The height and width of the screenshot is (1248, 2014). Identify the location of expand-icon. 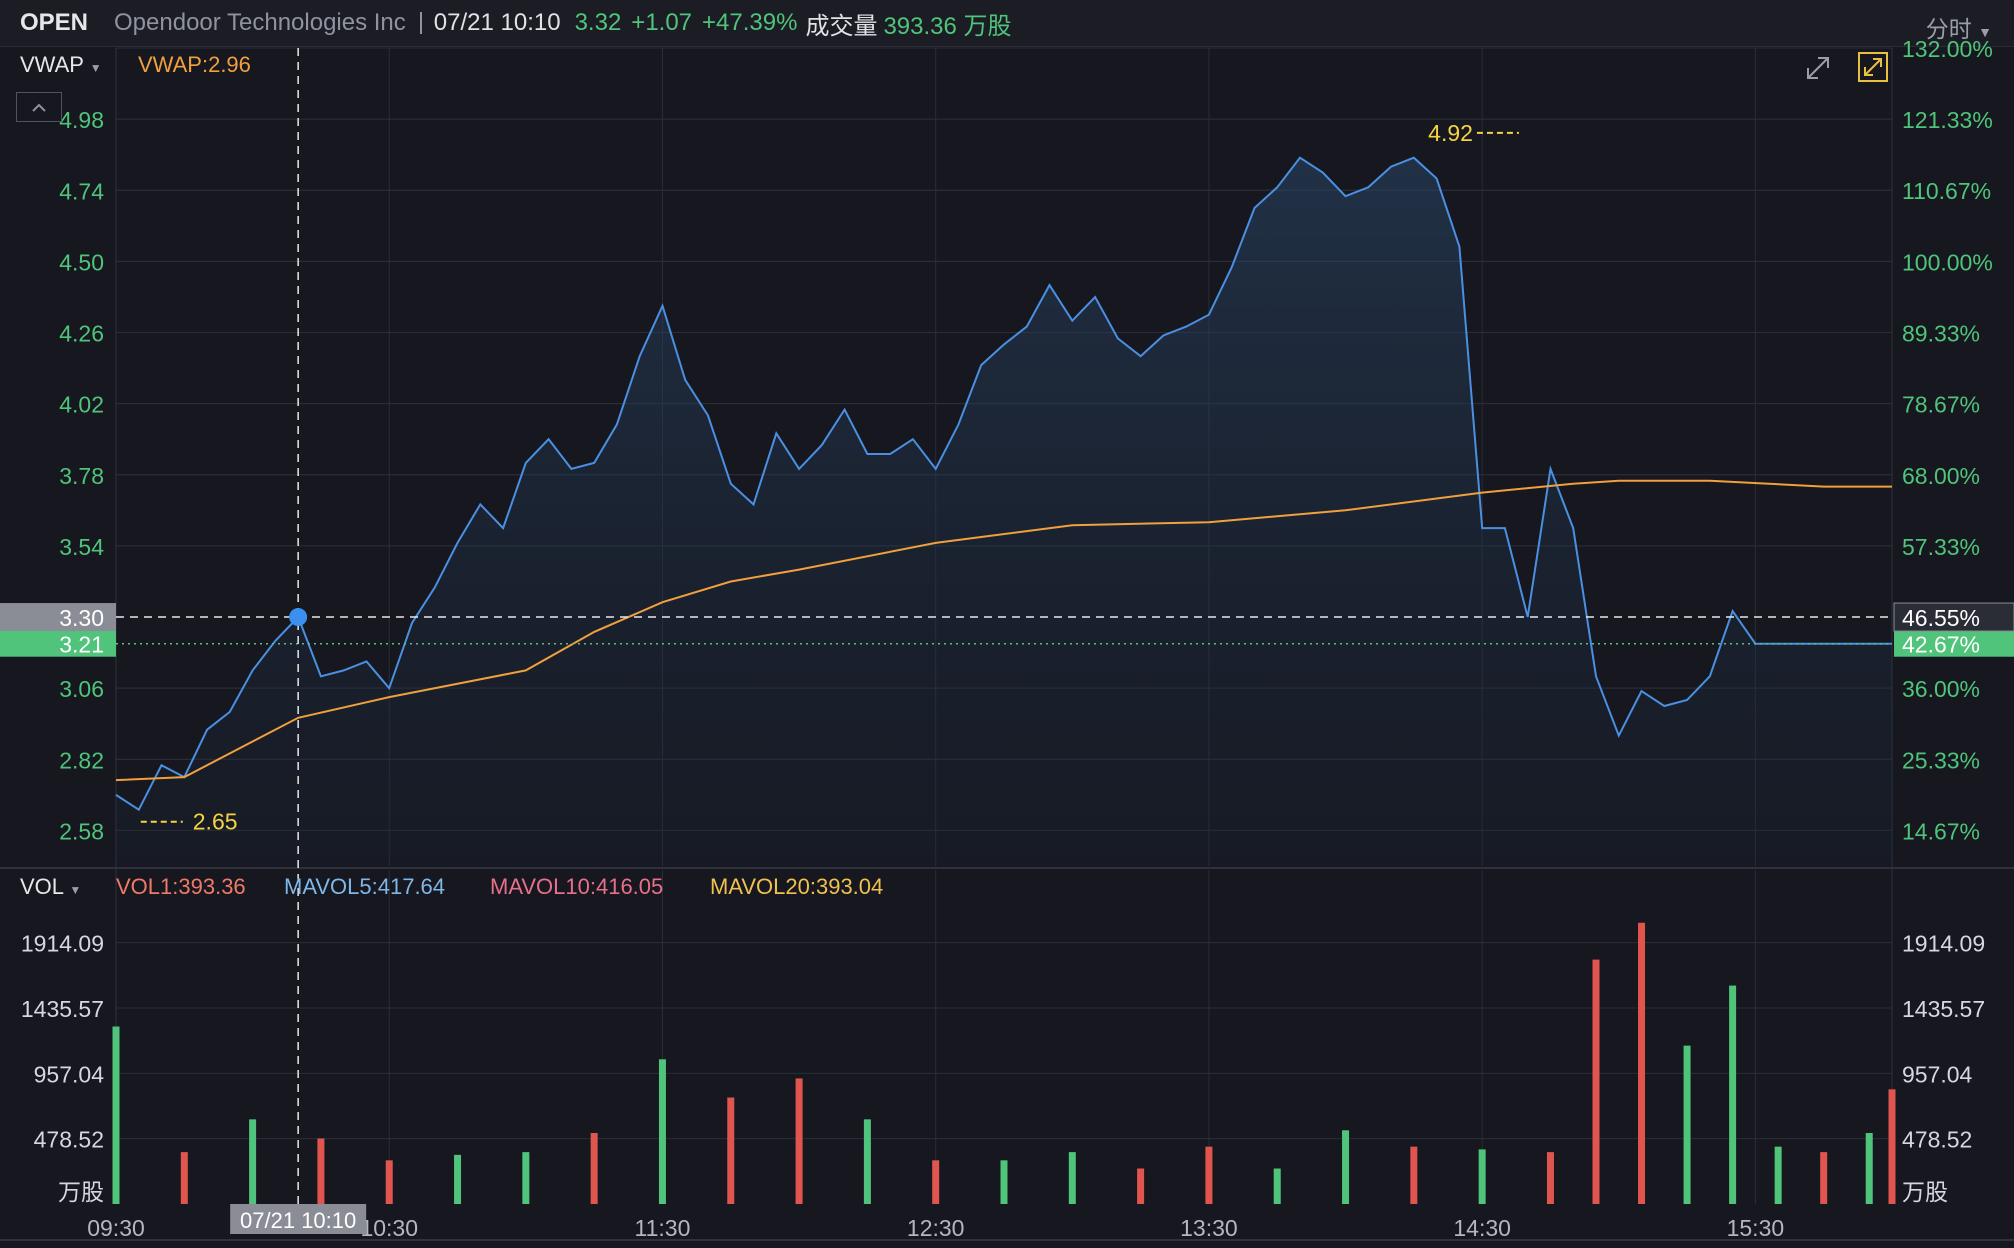
(1818, 68).